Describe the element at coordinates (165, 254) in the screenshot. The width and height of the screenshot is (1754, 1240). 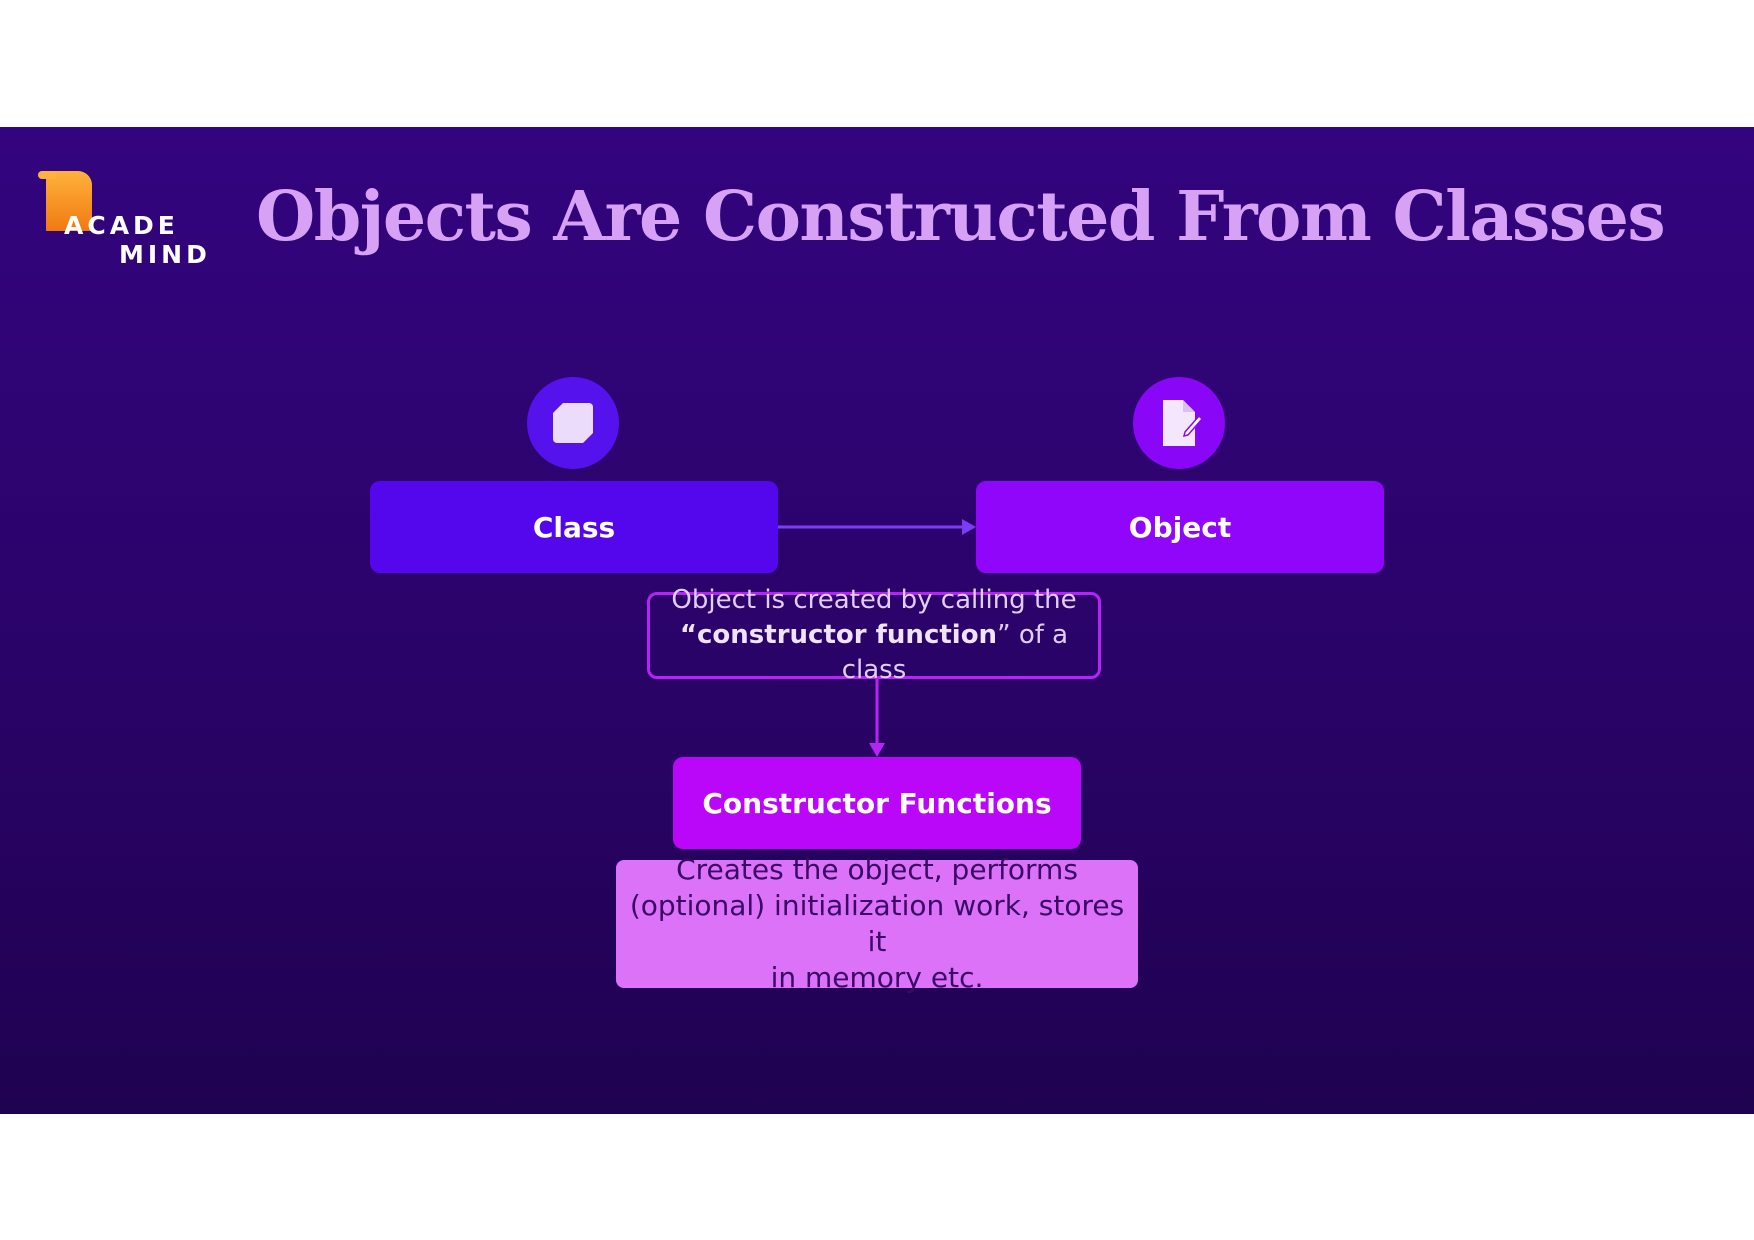
I see `logo-text-line2: MIND` at that location.